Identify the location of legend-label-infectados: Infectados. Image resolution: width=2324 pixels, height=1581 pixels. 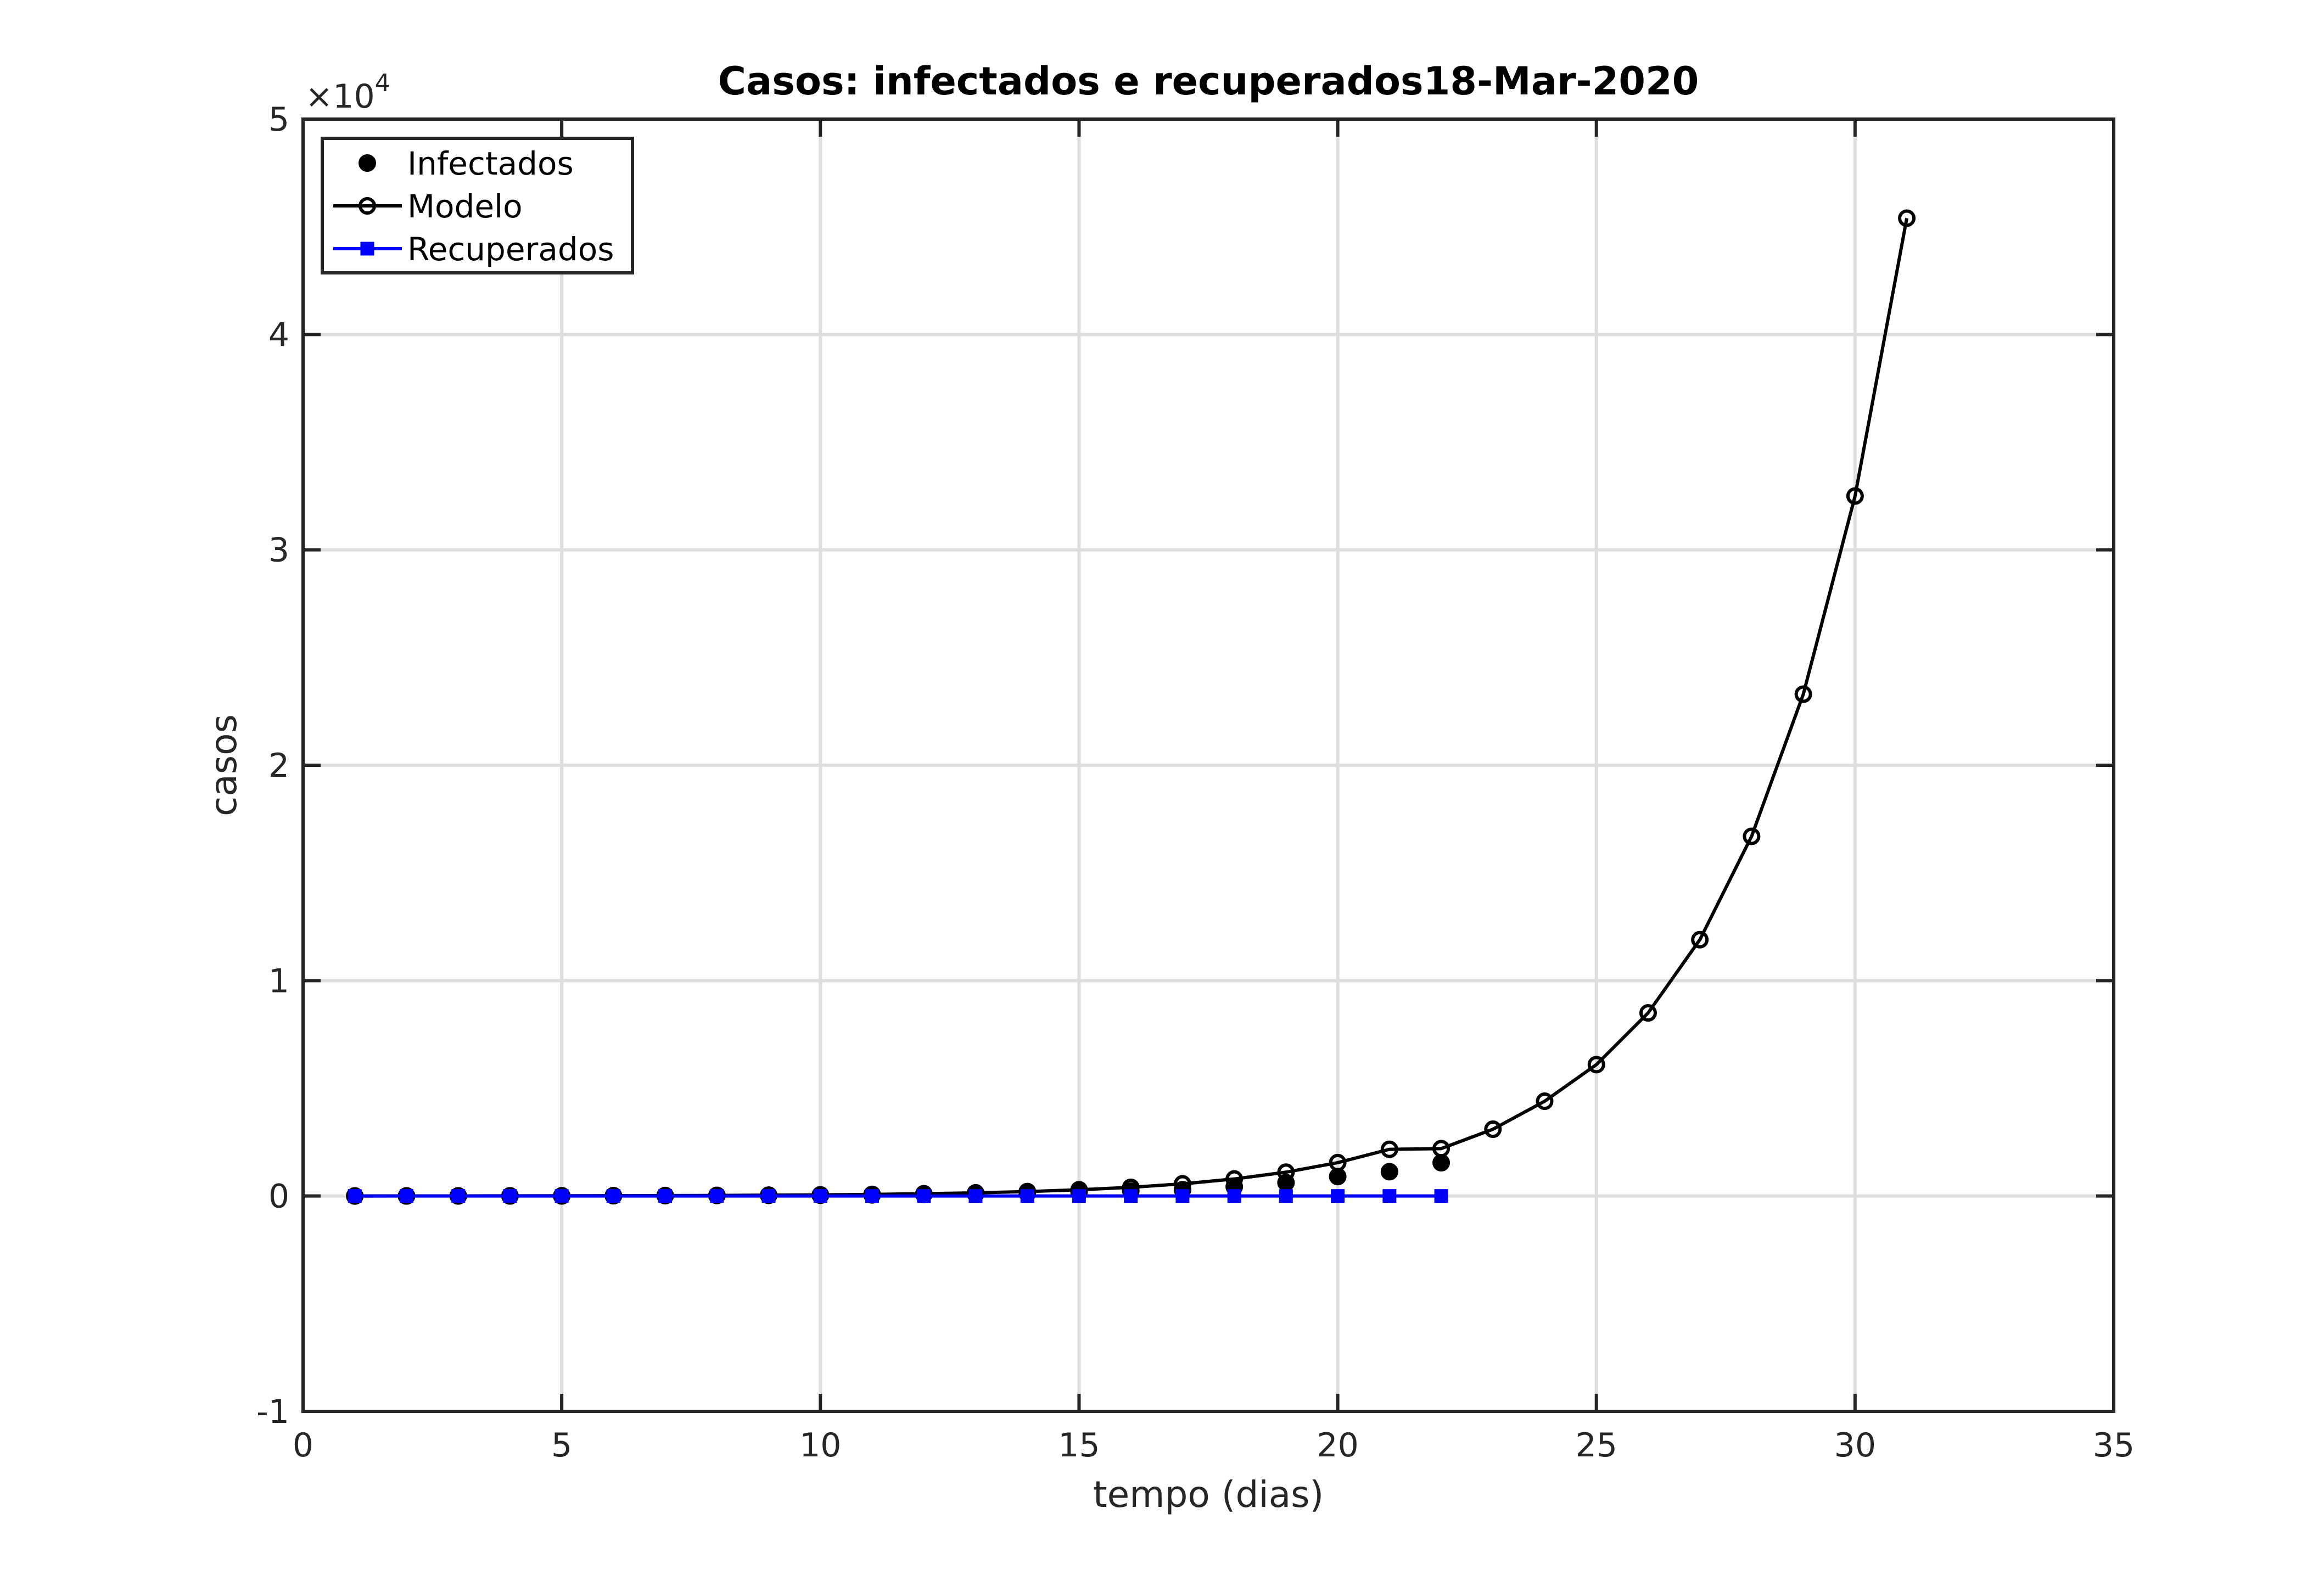
(490, 163).